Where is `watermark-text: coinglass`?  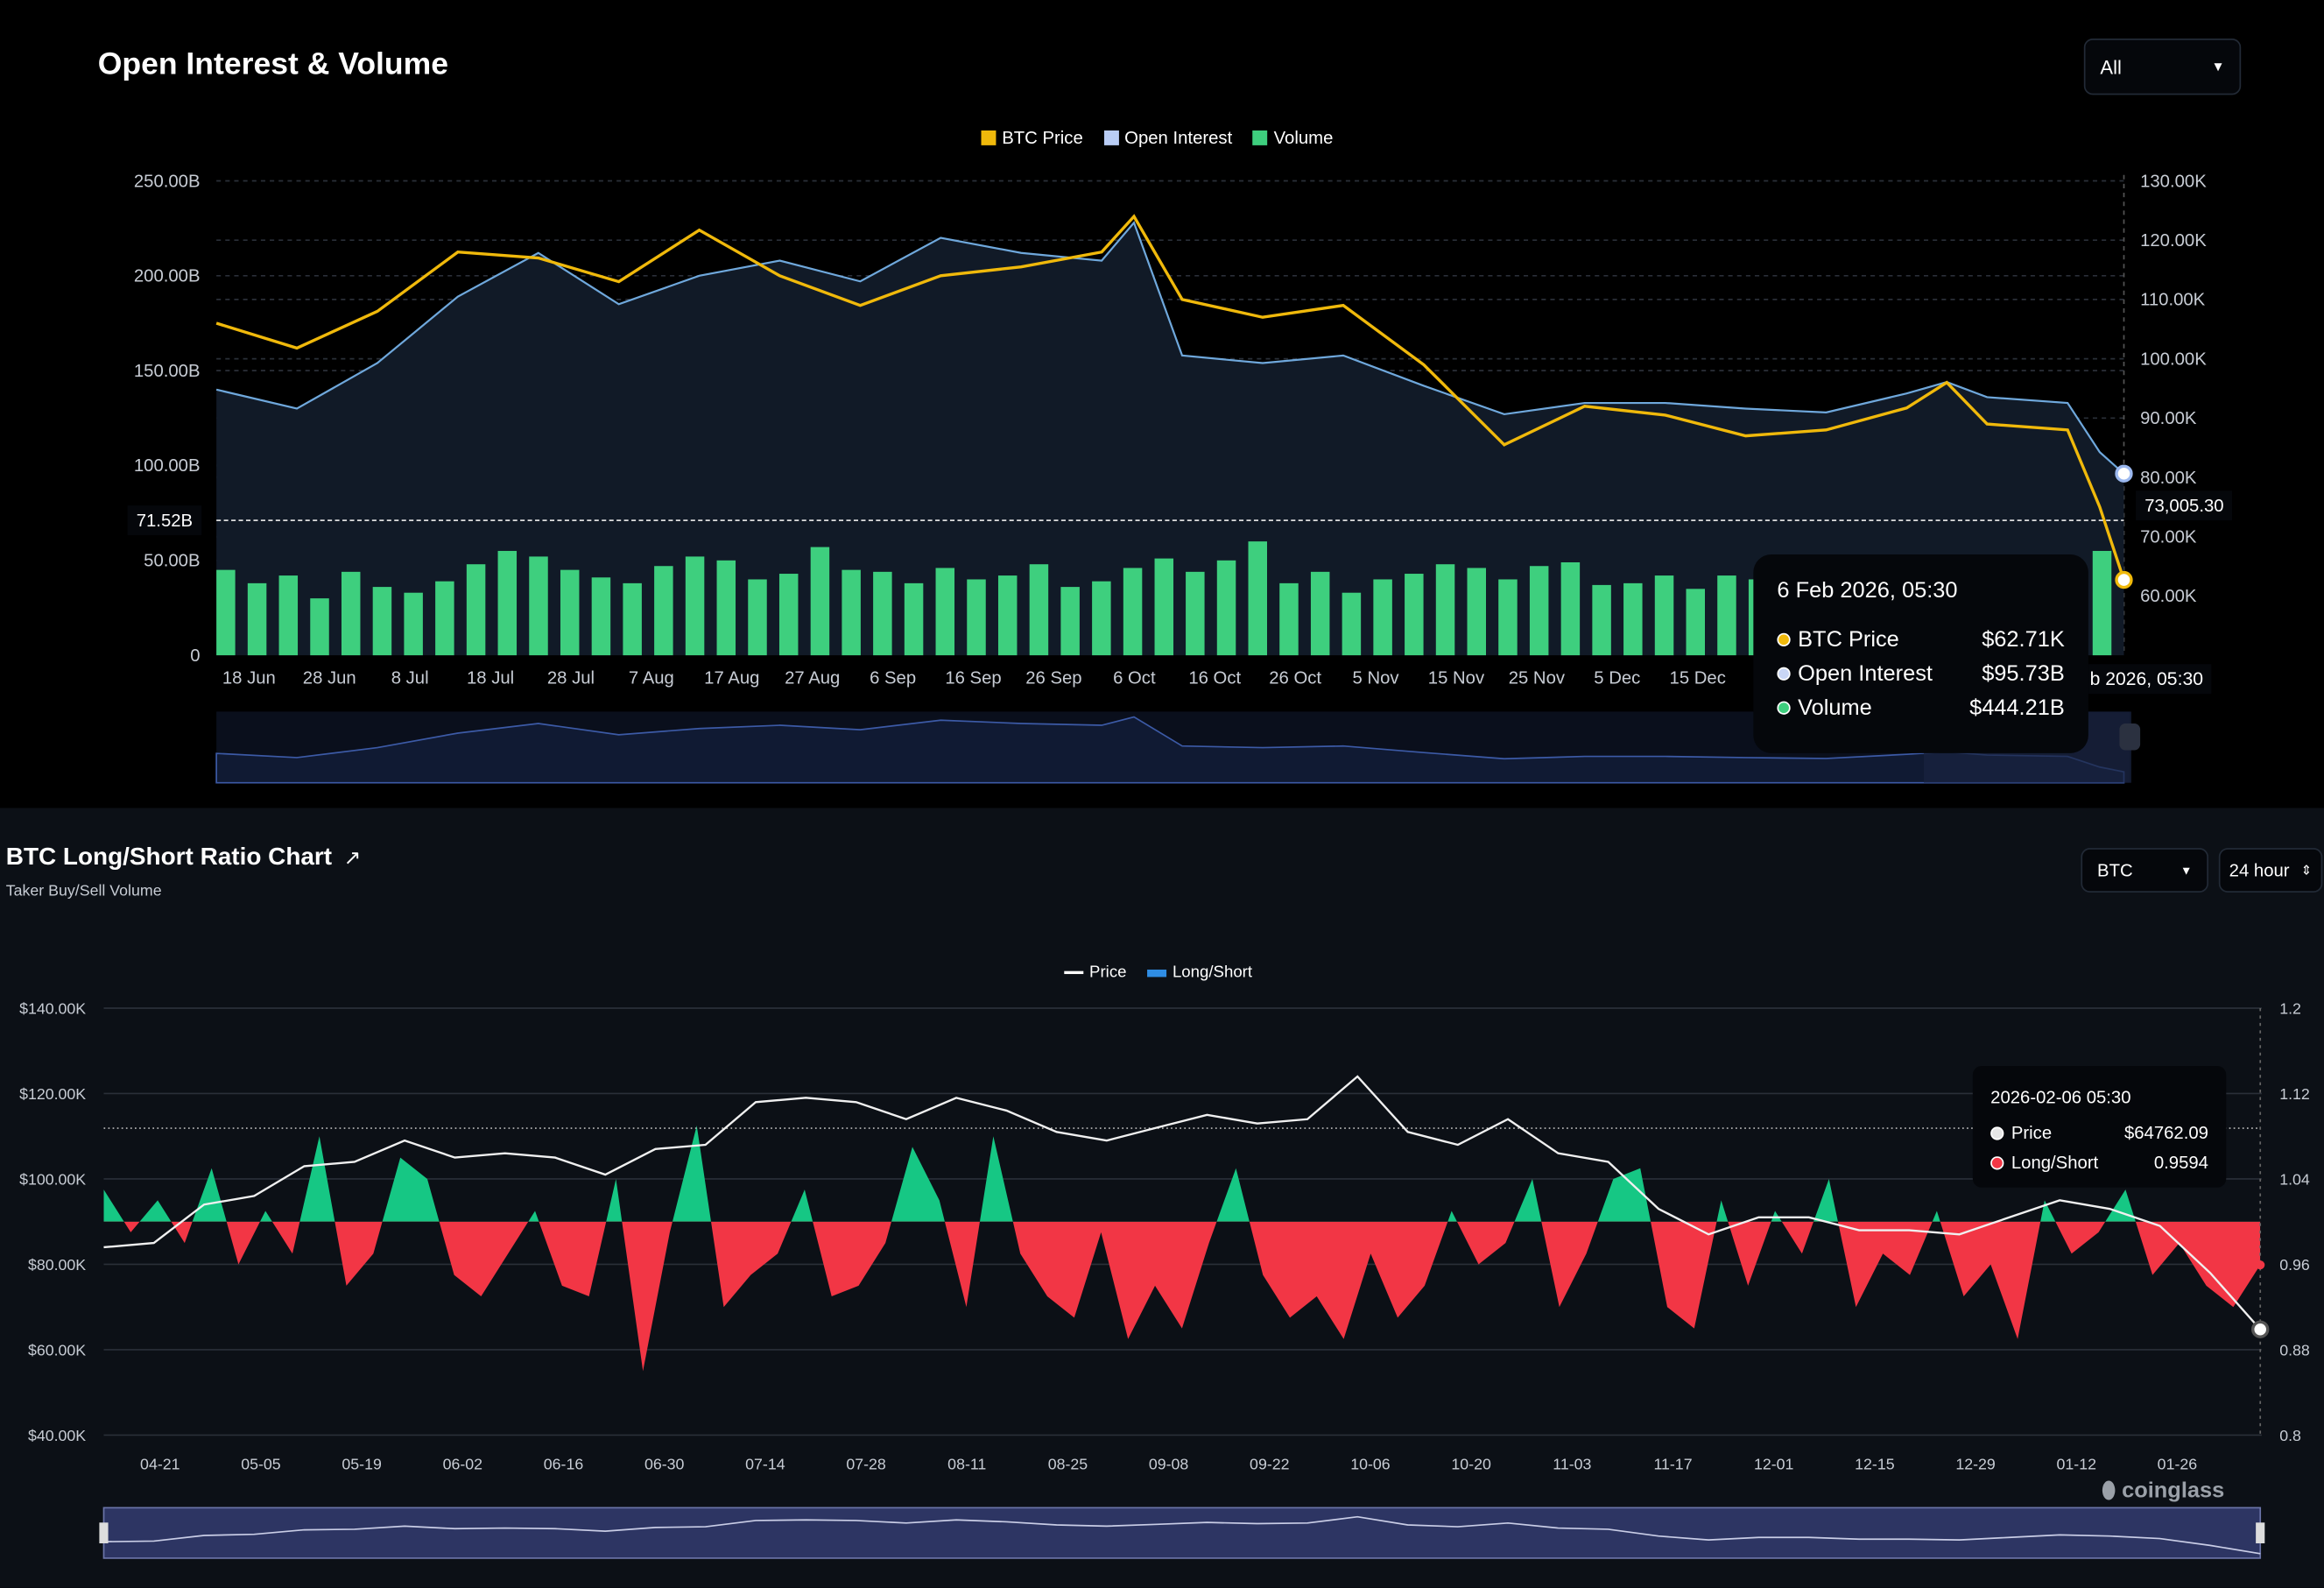 watermark-text: coinglass is located at coordinates (2173, 1491).